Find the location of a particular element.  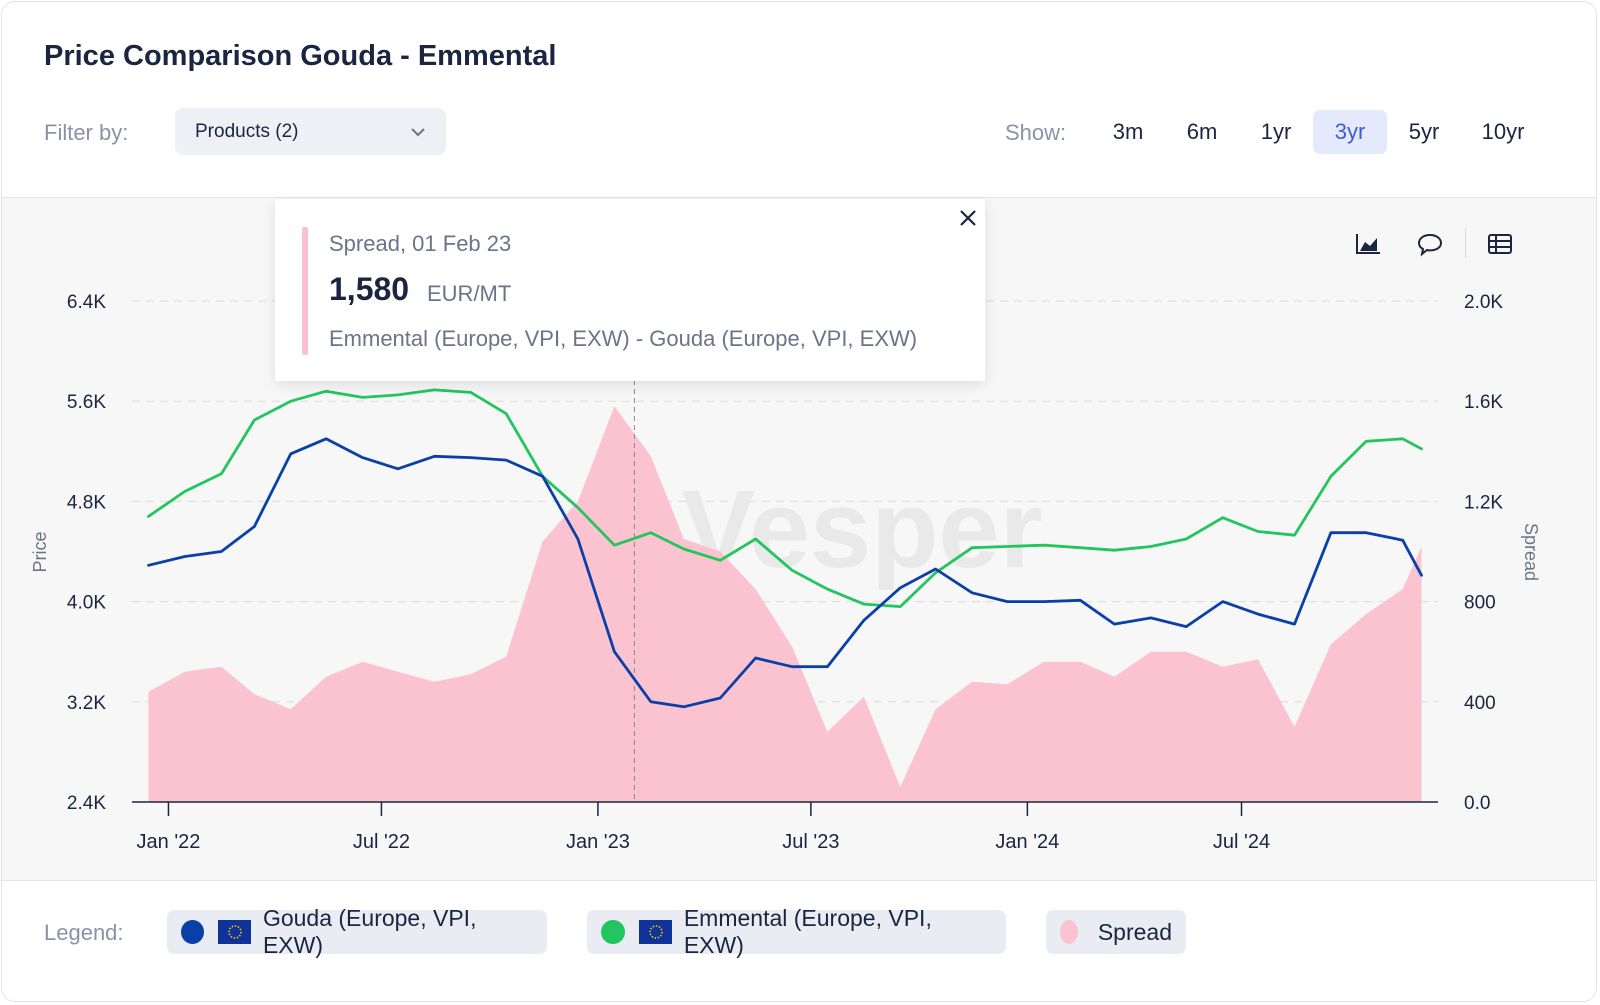

x-tick-label: Jul '23 is located at coordinates (810, 842).